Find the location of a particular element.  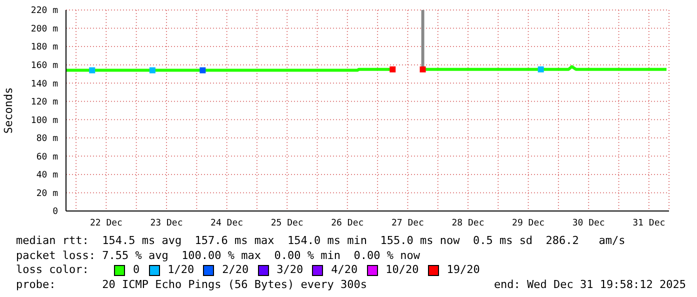

y-tick-label: 140 m is located at coordinates (44, 84).